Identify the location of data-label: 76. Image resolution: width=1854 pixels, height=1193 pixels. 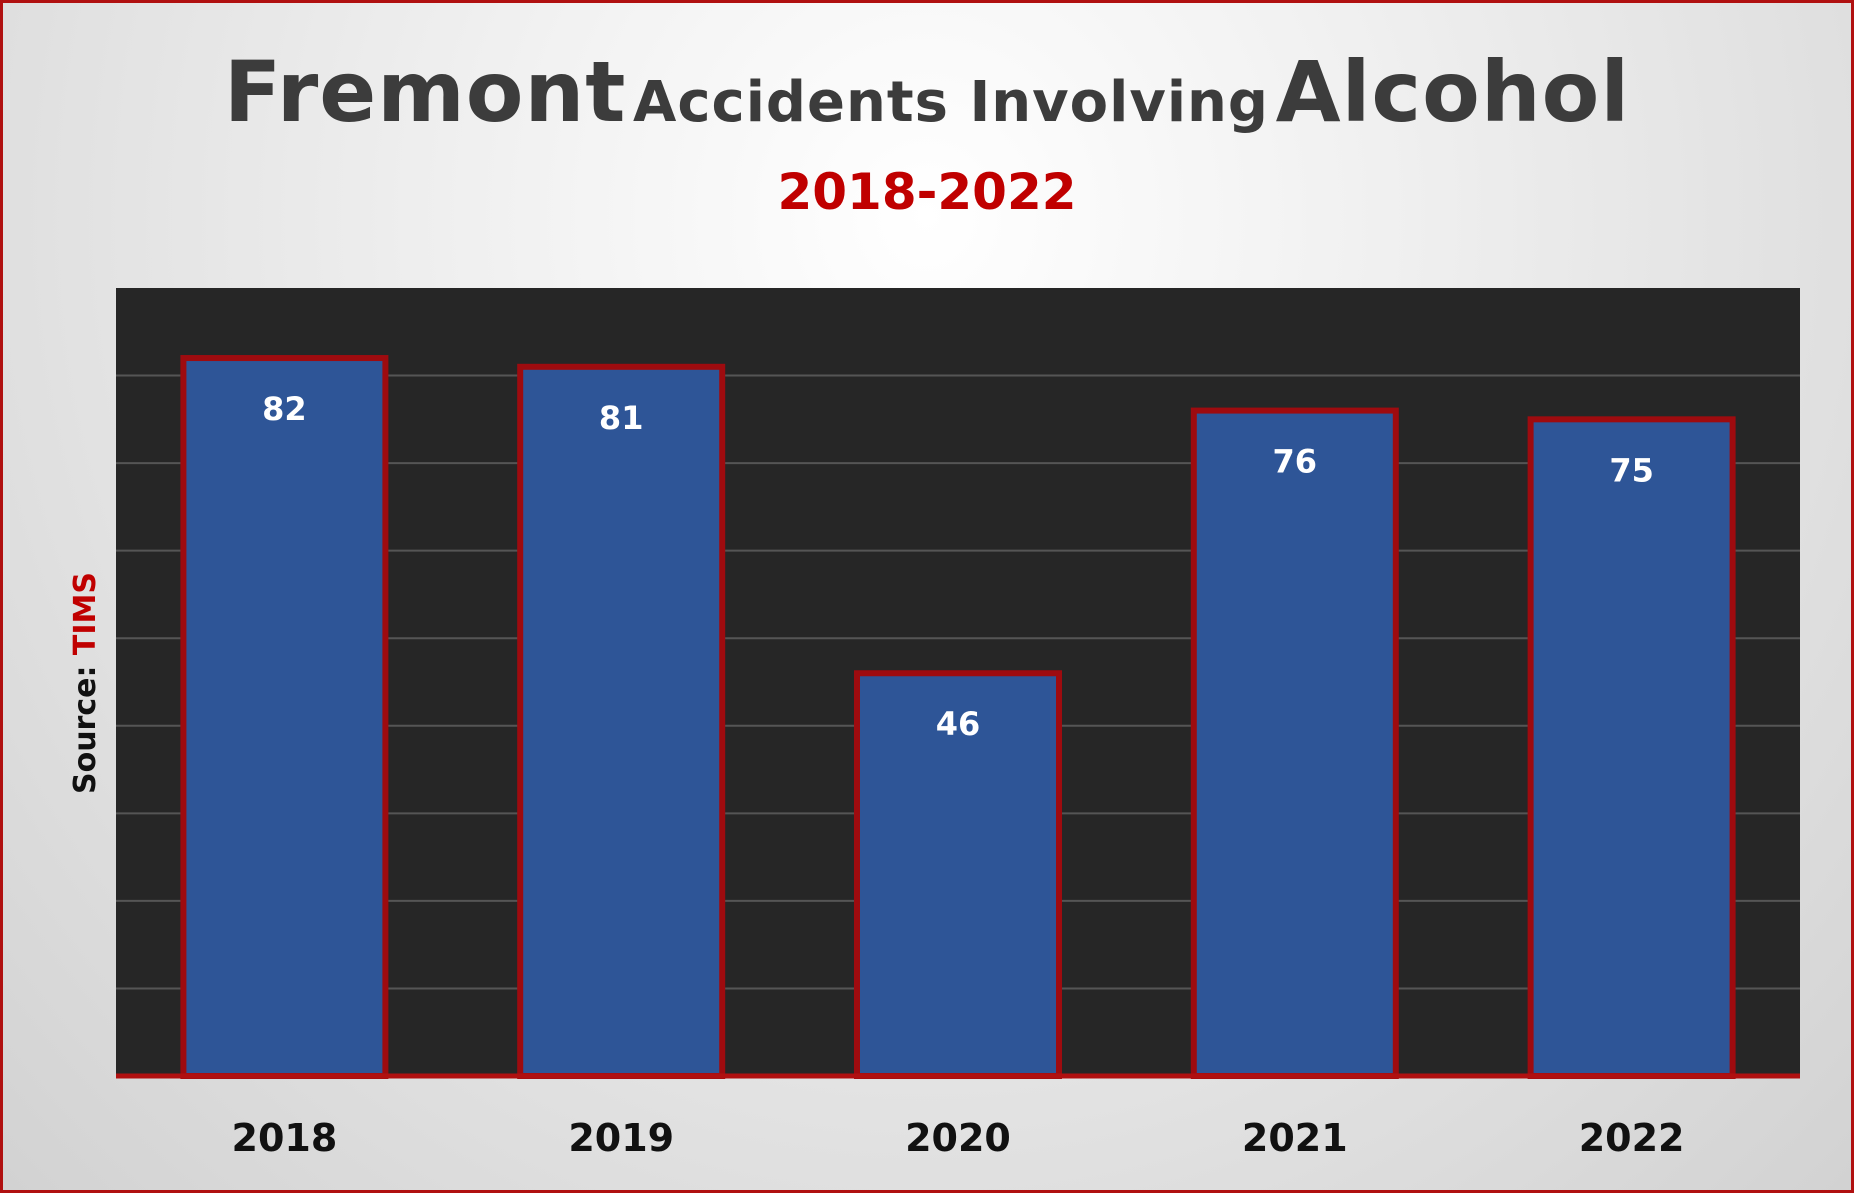
(1295, 462).